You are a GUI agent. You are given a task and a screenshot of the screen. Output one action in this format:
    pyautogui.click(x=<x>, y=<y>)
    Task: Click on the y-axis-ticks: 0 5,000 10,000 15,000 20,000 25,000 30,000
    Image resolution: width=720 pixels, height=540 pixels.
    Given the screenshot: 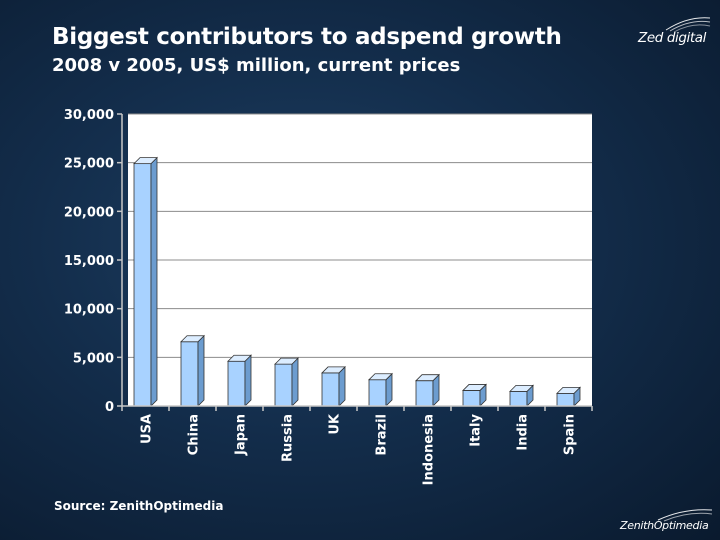 What is the action you would take?
    pyautogui.click(x=93, y=261)
    